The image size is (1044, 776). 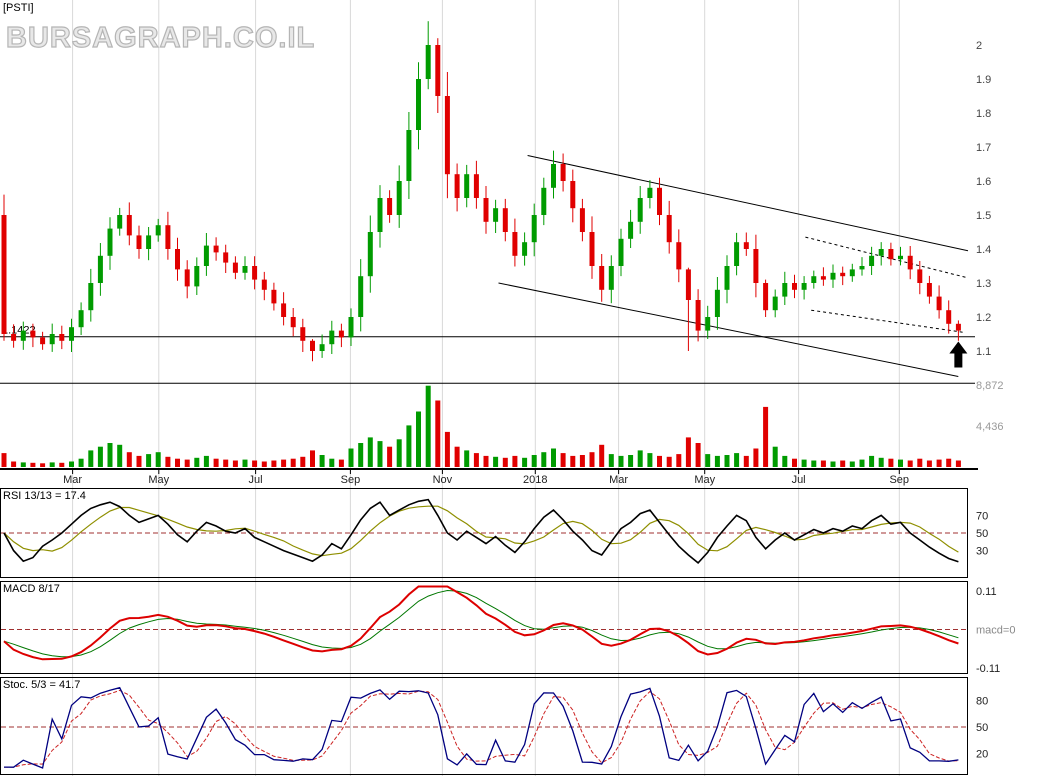 I want to click on rsi-panel, so click(x=484, y=531).